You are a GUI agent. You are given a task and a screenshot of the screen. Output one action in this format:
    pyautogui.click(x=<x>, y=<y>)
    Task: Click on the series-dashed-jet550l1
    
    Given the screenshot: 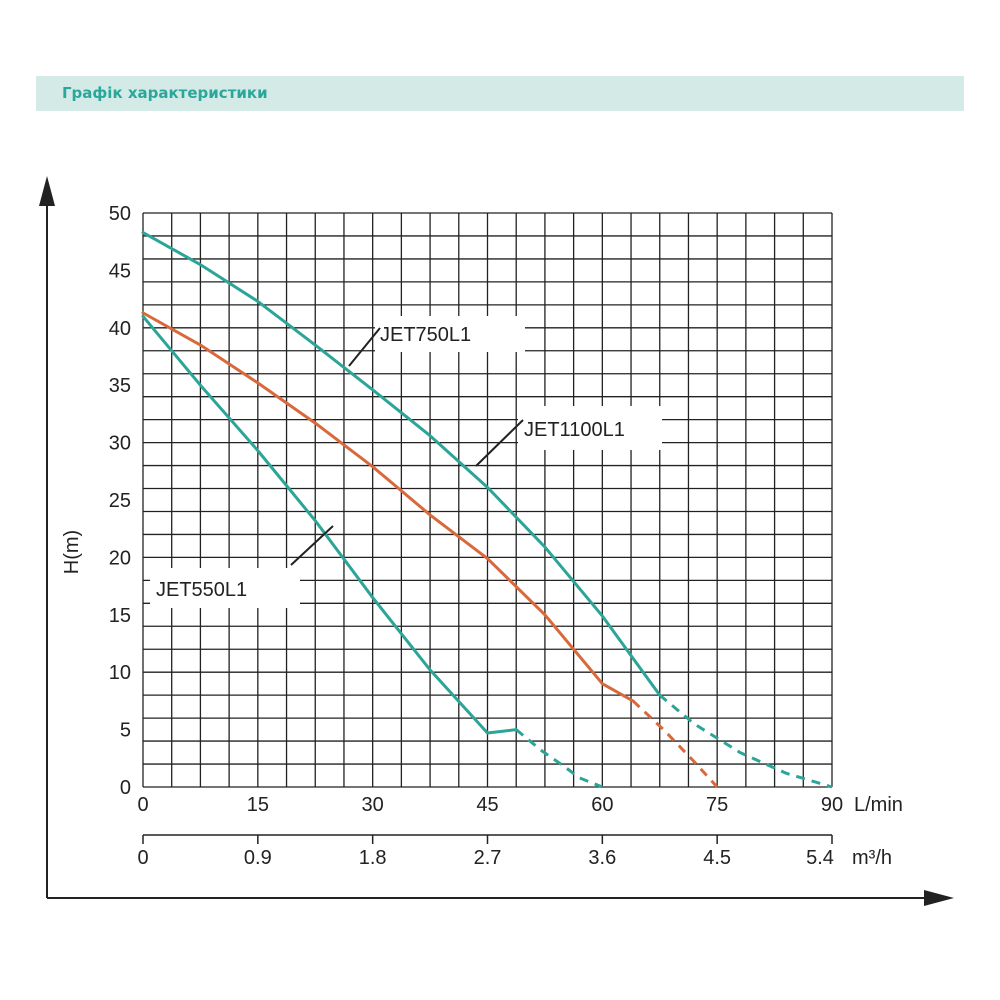 What is the action you would take?
    pyautogui.click(x=559, y=758)
    